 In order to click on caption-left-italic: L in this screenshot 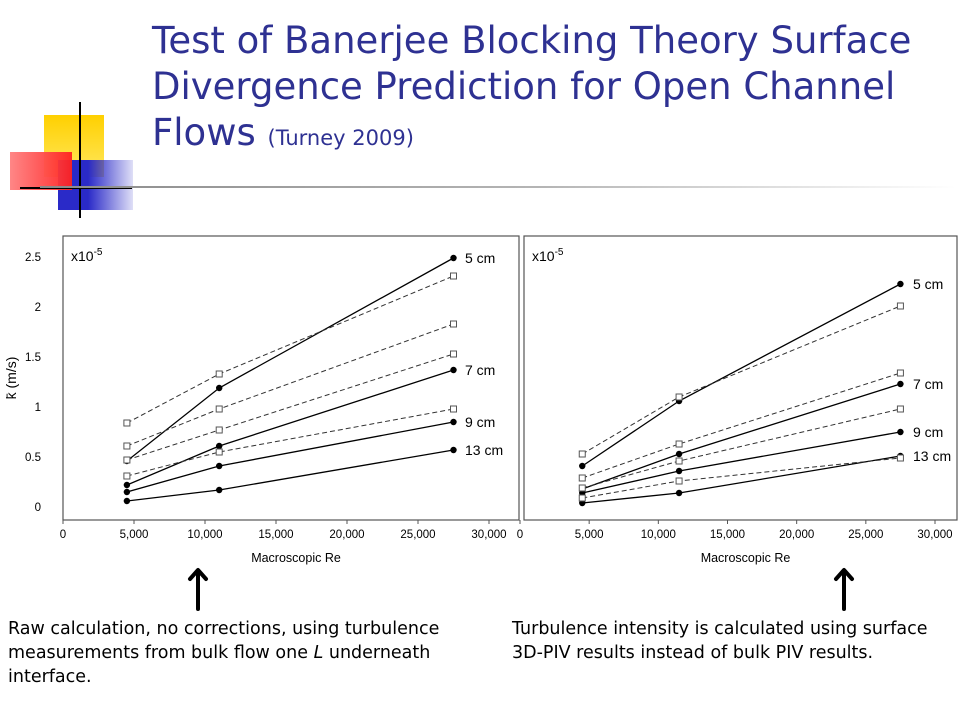, I will do `click(318, 653)`.